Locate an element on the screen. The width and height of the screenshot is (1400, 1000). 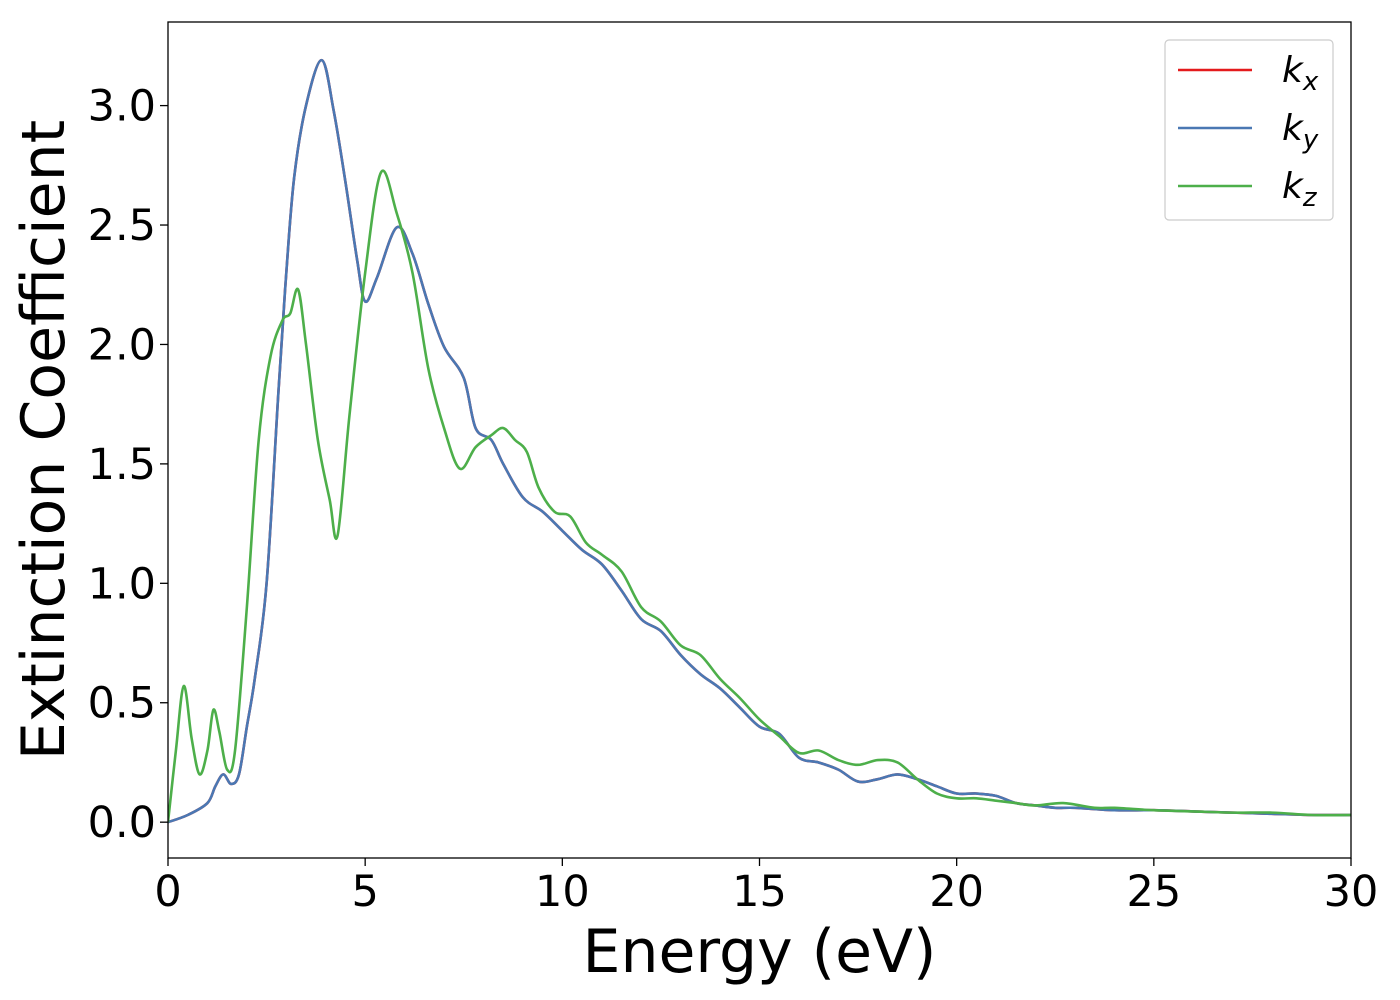
legend-label-ky: ky is located at coordinates (1300, 131).